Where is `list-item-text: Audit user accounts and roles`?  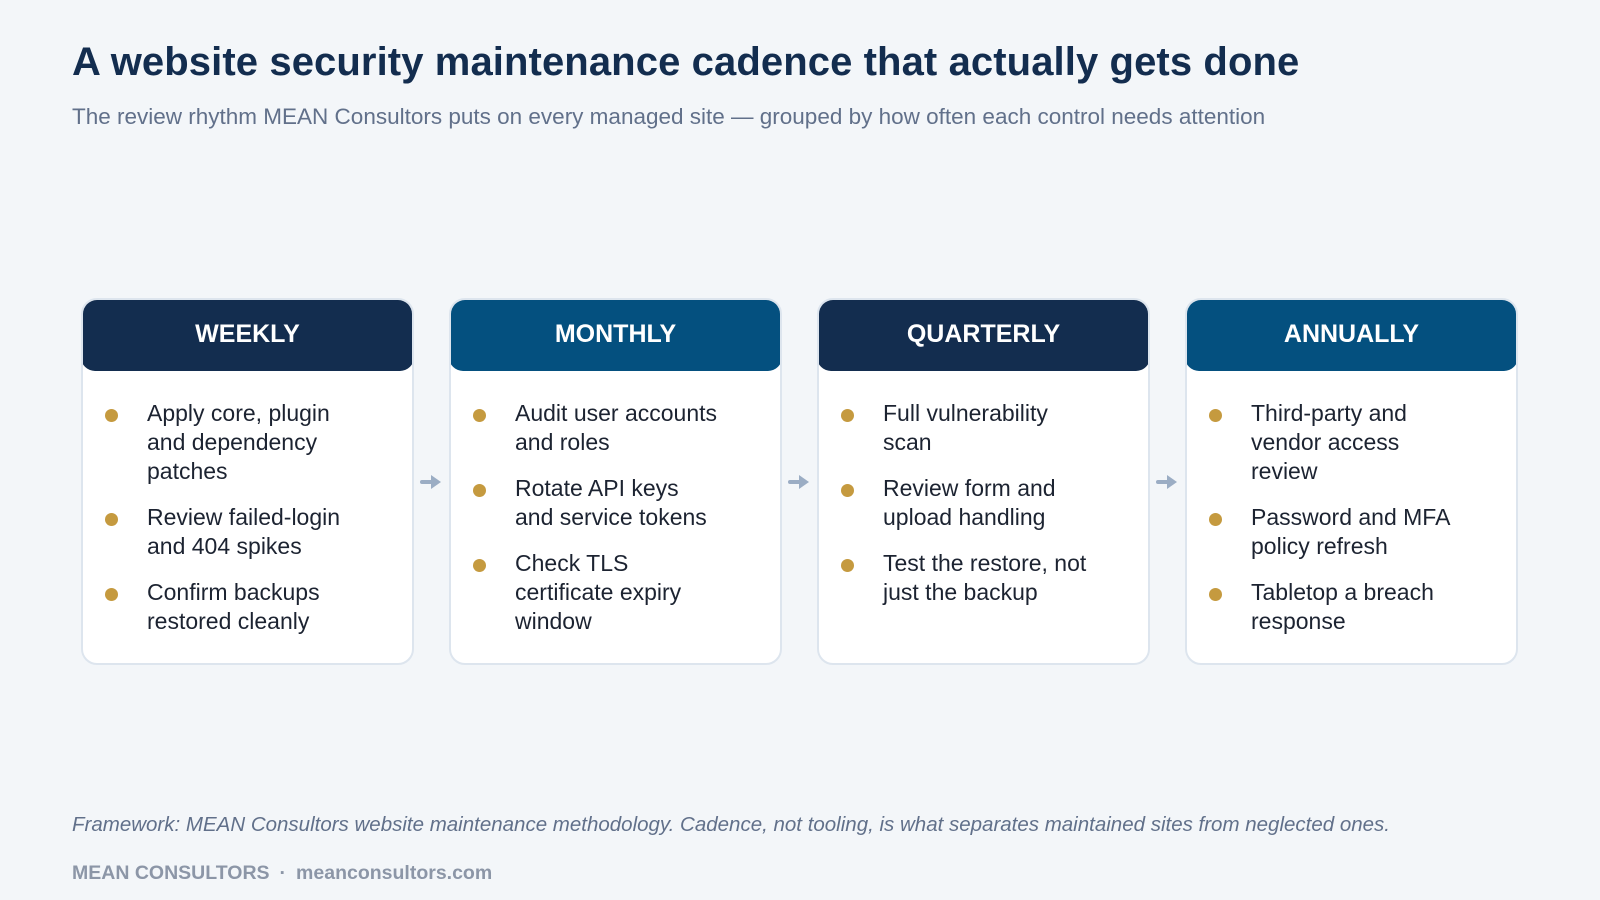
list-item-text: Audit user accounts and roles is located at coordinates (616, 427).